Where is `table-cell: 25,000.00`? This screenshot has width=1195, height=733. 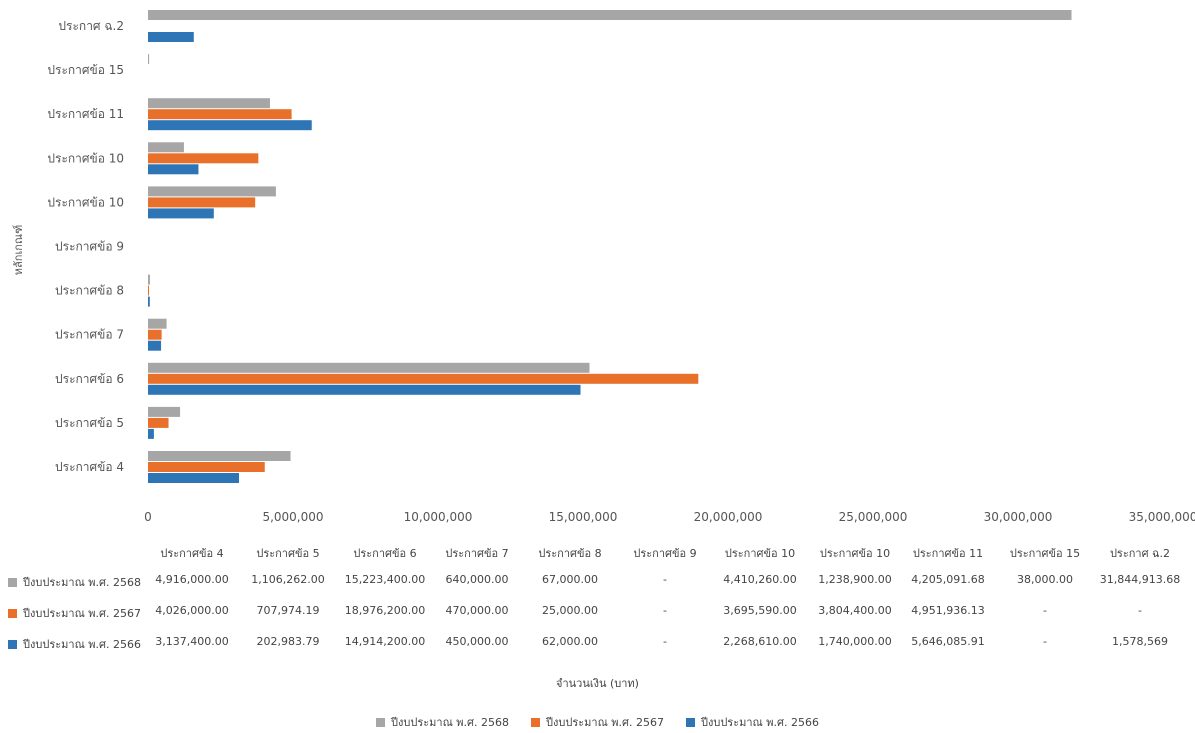 table-cell: 25,000.00 is located at coordinates (570, 610).